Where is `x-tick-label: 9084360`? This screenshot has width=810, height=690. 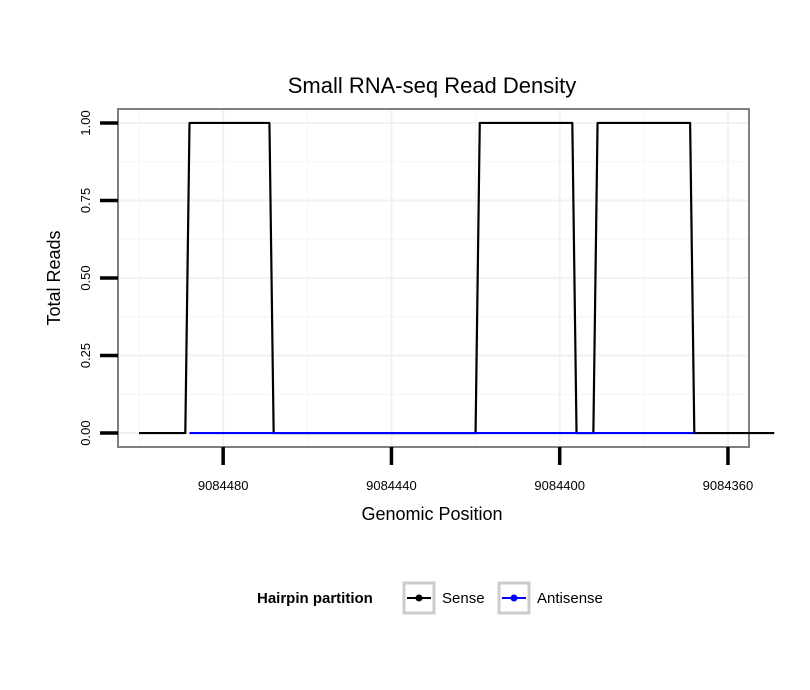 x-tick-label: 9084360 is located at coordinates (728, 485).